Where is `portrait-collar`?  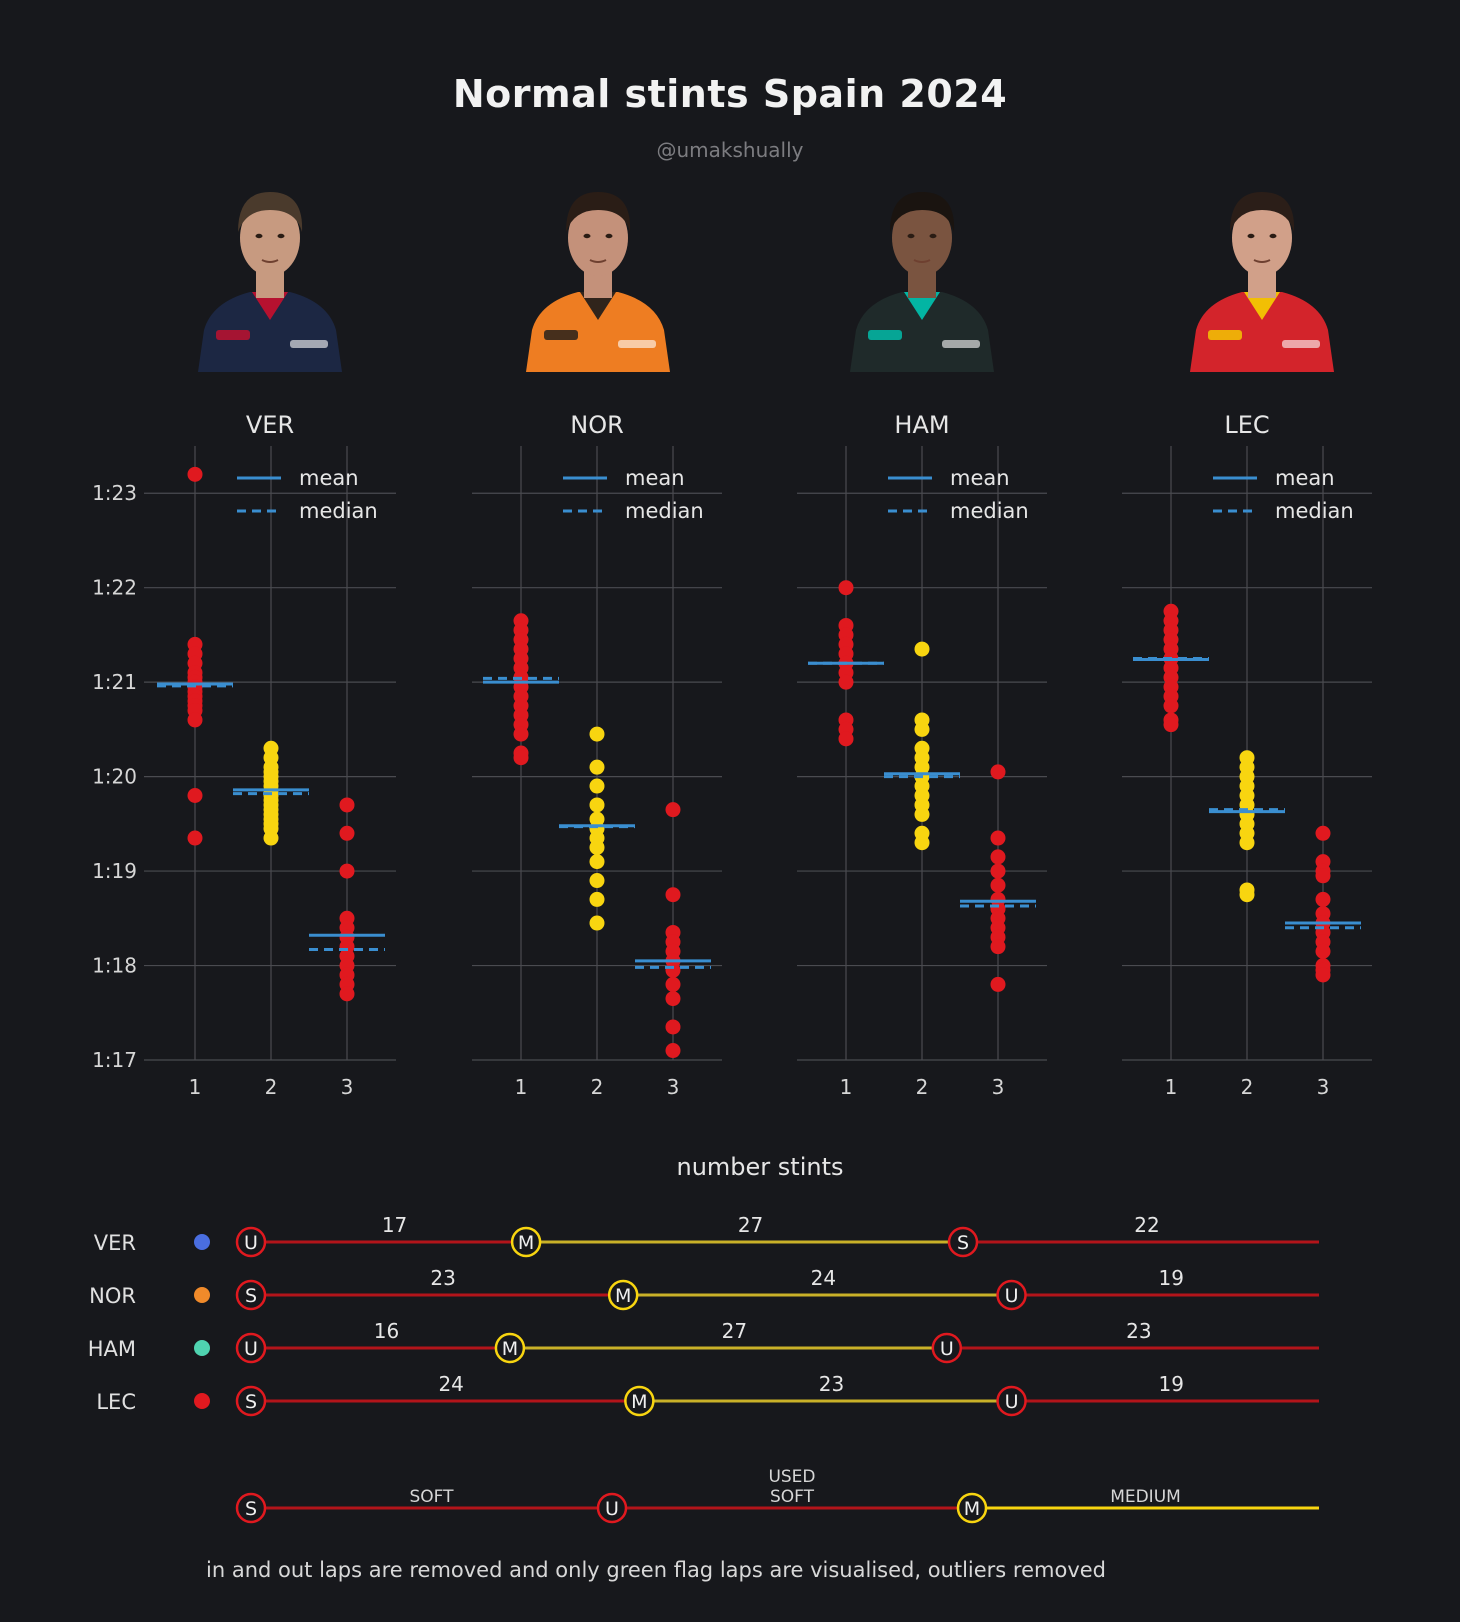 portrait-collar is located at coordinates (922, 306).